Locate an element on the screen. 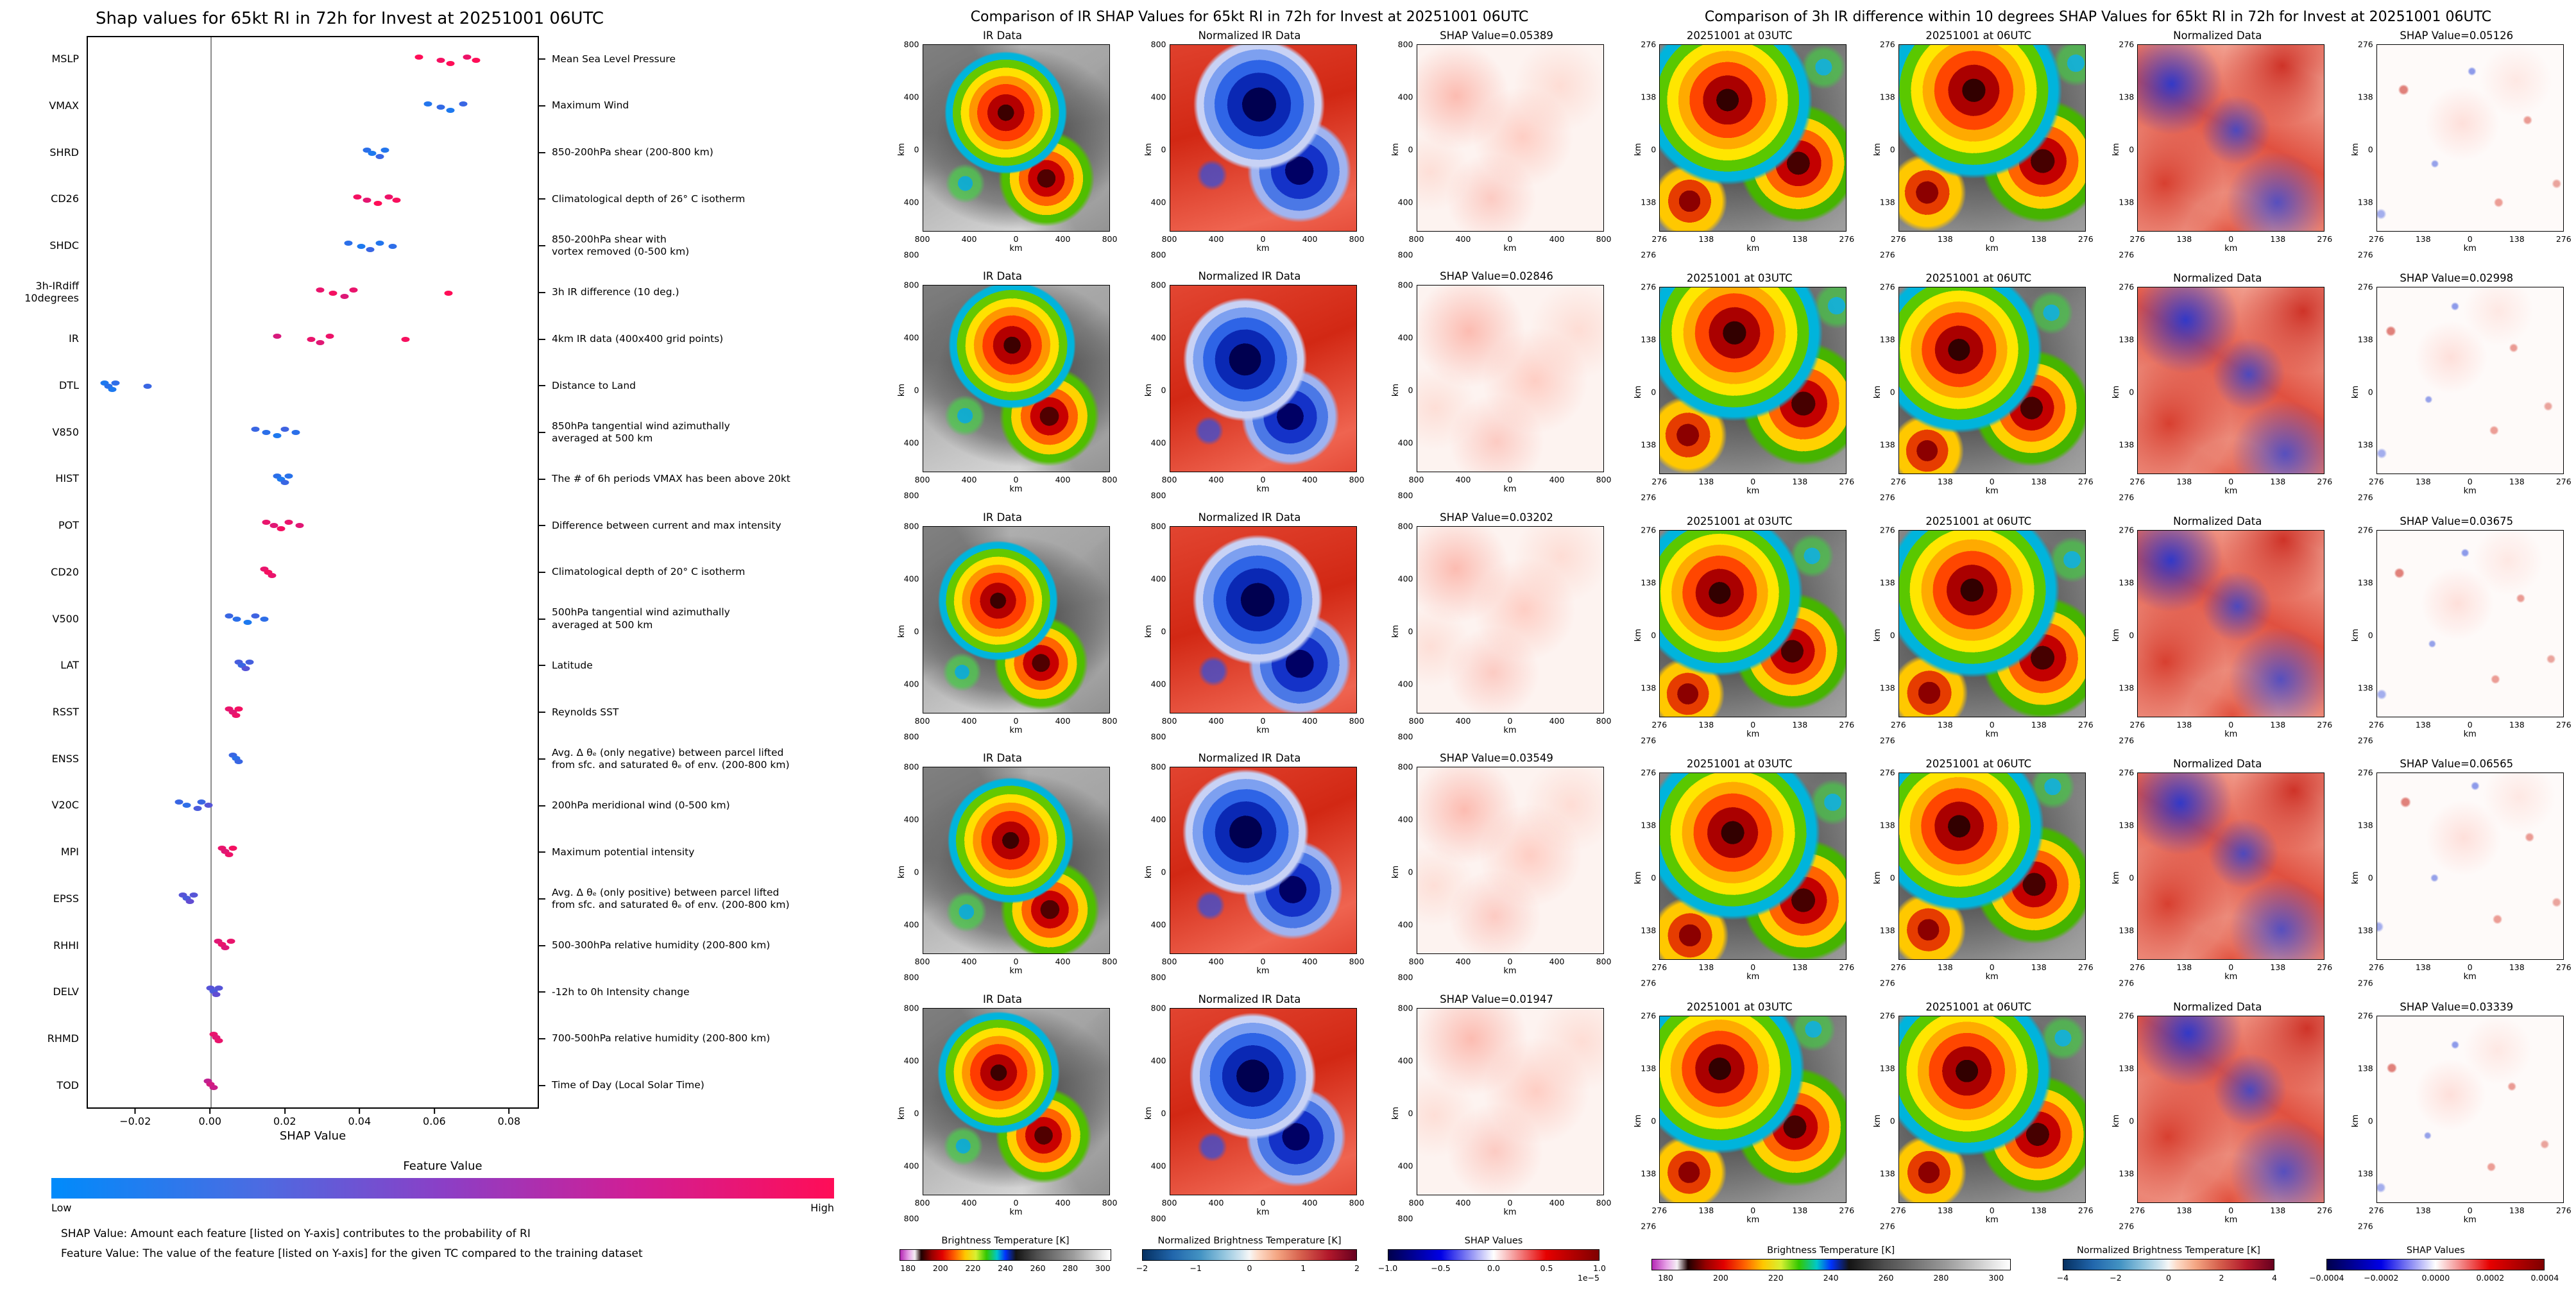  feature-tick-label: HIST is located at coordinates (67, 478).